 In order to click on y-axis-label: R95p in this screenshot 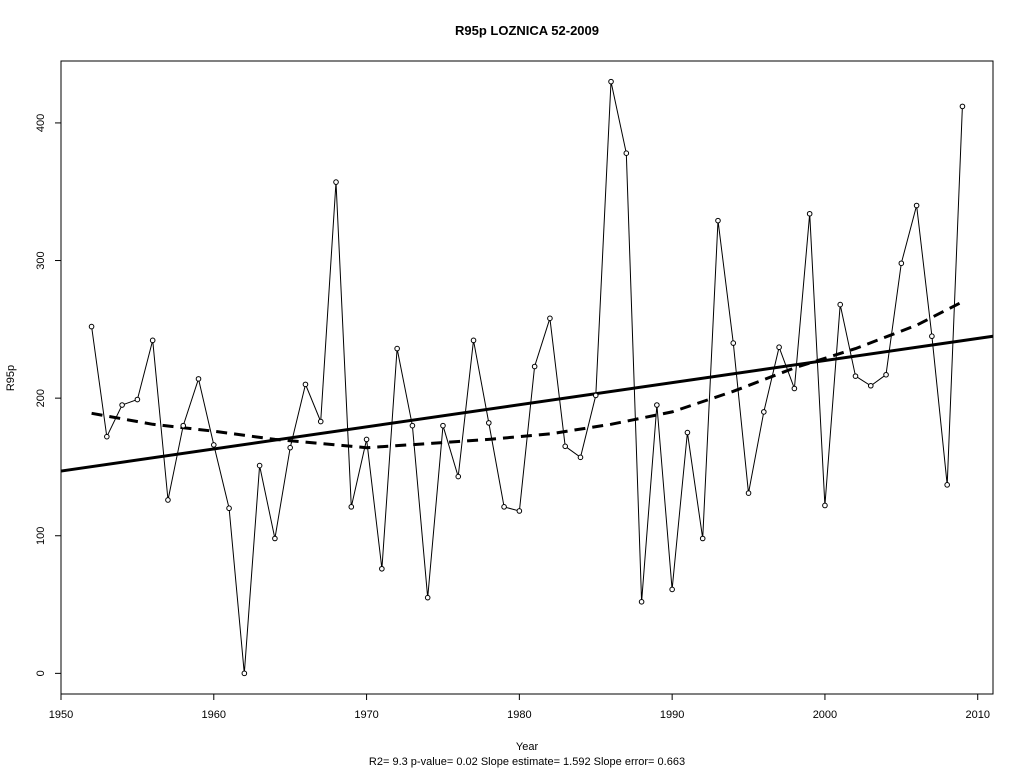, I will do `click(11, 378)`.